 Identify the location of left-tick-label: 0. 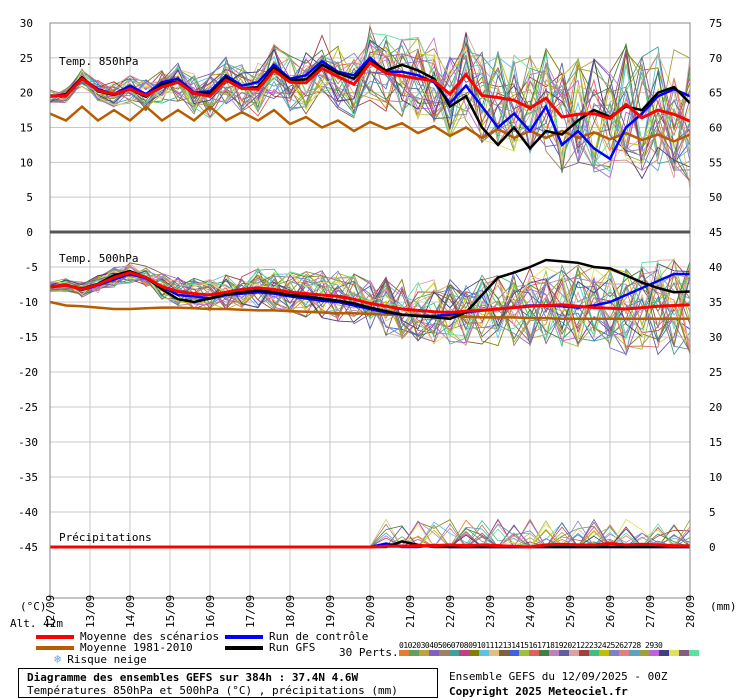
(29, 232).